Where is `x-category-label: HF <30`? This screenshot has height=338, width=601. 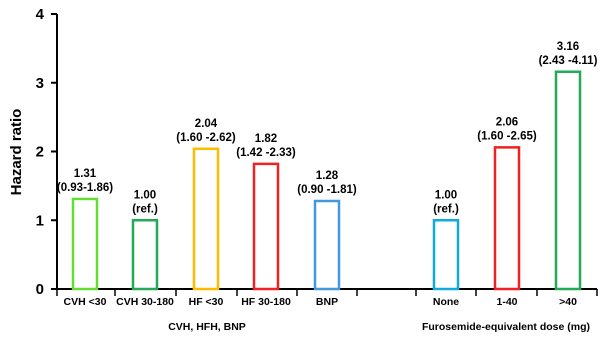
x-category-label: HF <30 is located at coordinates (206, 302).